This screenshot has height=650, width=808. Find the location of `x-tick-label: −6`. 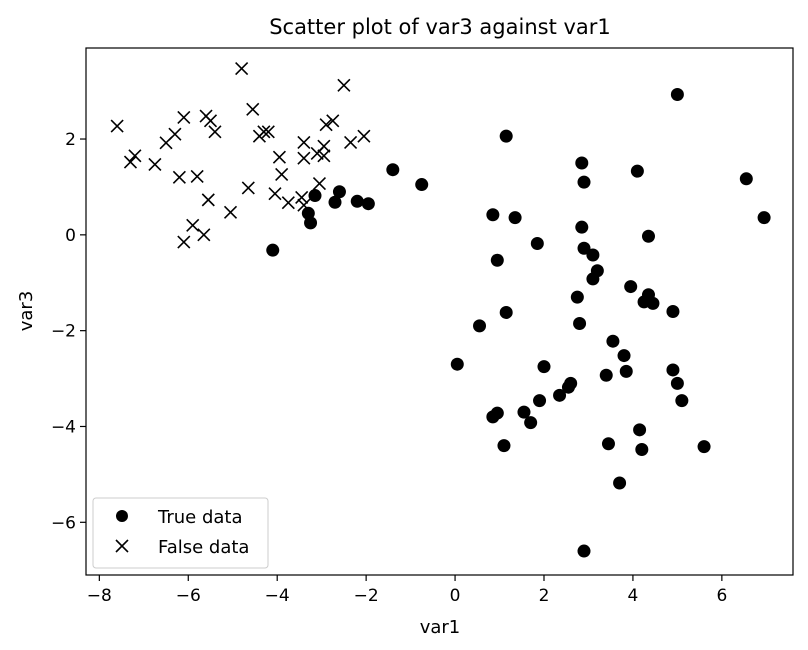

x-tick-label: −6 is located at coordinates (188, 596).